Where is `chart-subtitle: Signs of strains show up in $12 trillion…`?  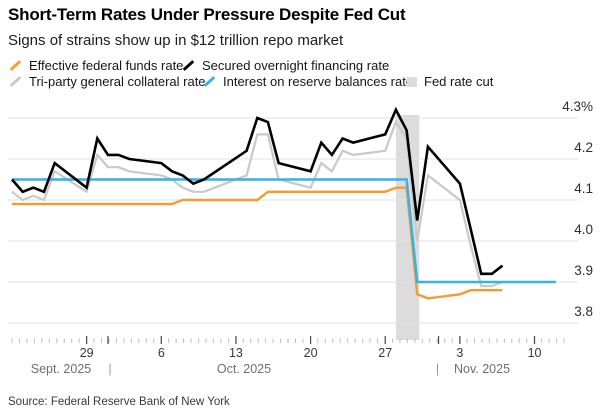 chart-subtitle: Signs of strains show up in $12 trillion… is located at coordinates (176, 40).